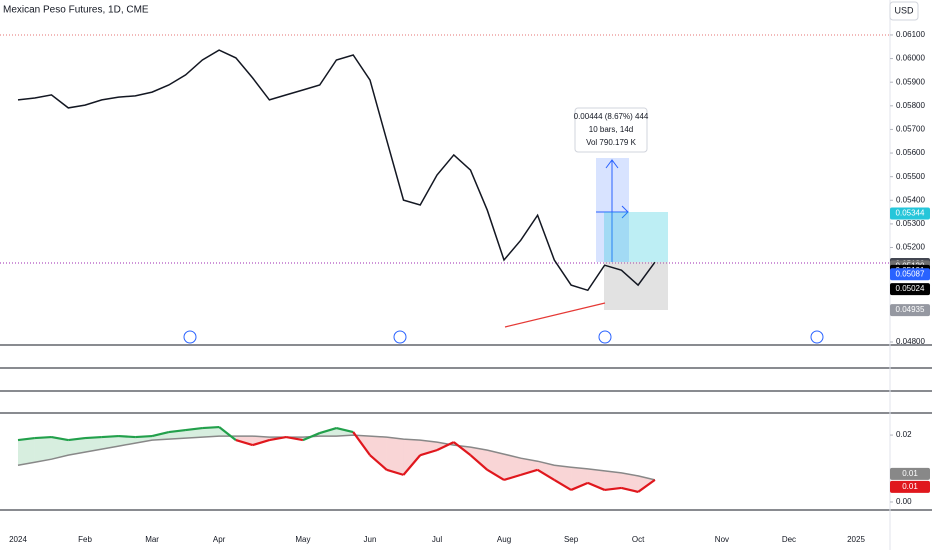 The width and height of the screenshot is (932, 550). Describe the element at coordinates (76, 10) in the screenshot. I see `chart-title: Mexican Peso Futures, 1D, CME` at that location.